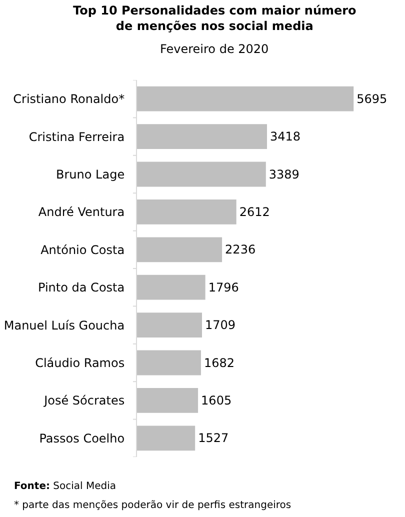 This screenshot has width=405, height=517. What do you see at coordinates (214, 49) in the screenshot?
I see `chart-subtitle: Fevereiro de 2020` at bounding box center [214, 49].